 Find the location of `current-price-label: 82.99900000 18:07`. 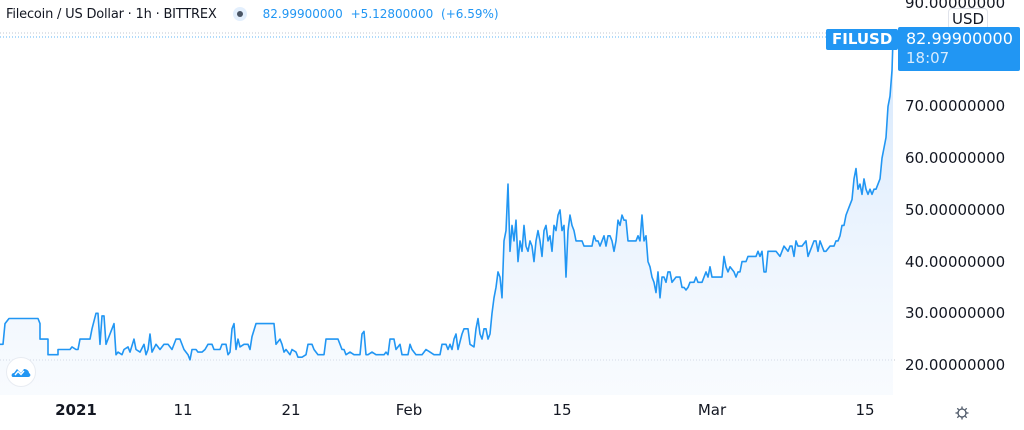

current-price-label: 82.99900000 18:07 is located at coordinates (959, 49).